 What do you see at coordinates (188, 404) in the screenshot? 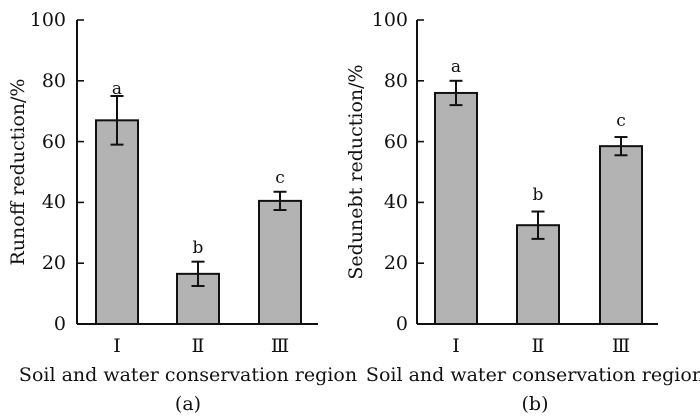
I see `panel-label: (a)` at bounding box center [188, 404].